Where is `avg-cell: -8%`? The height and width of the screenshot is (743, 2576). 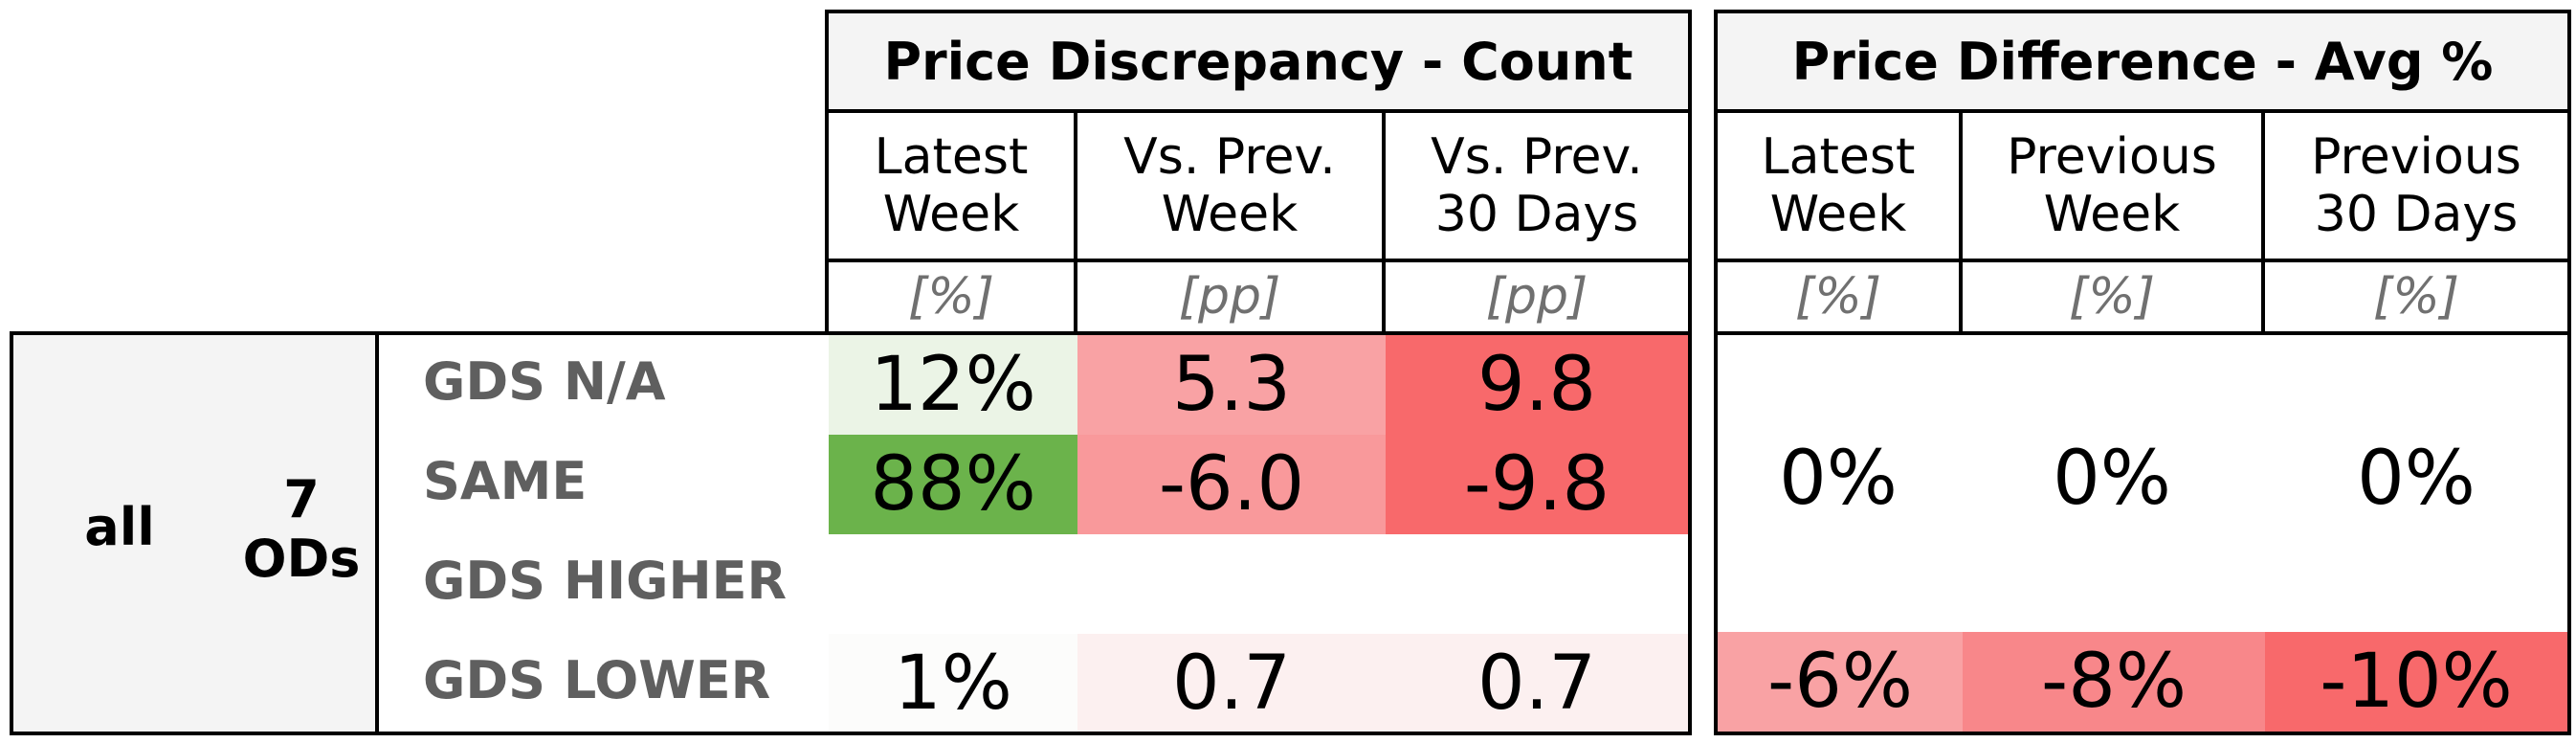
avg-cell: -8% is located at coordinates (2114, 682).